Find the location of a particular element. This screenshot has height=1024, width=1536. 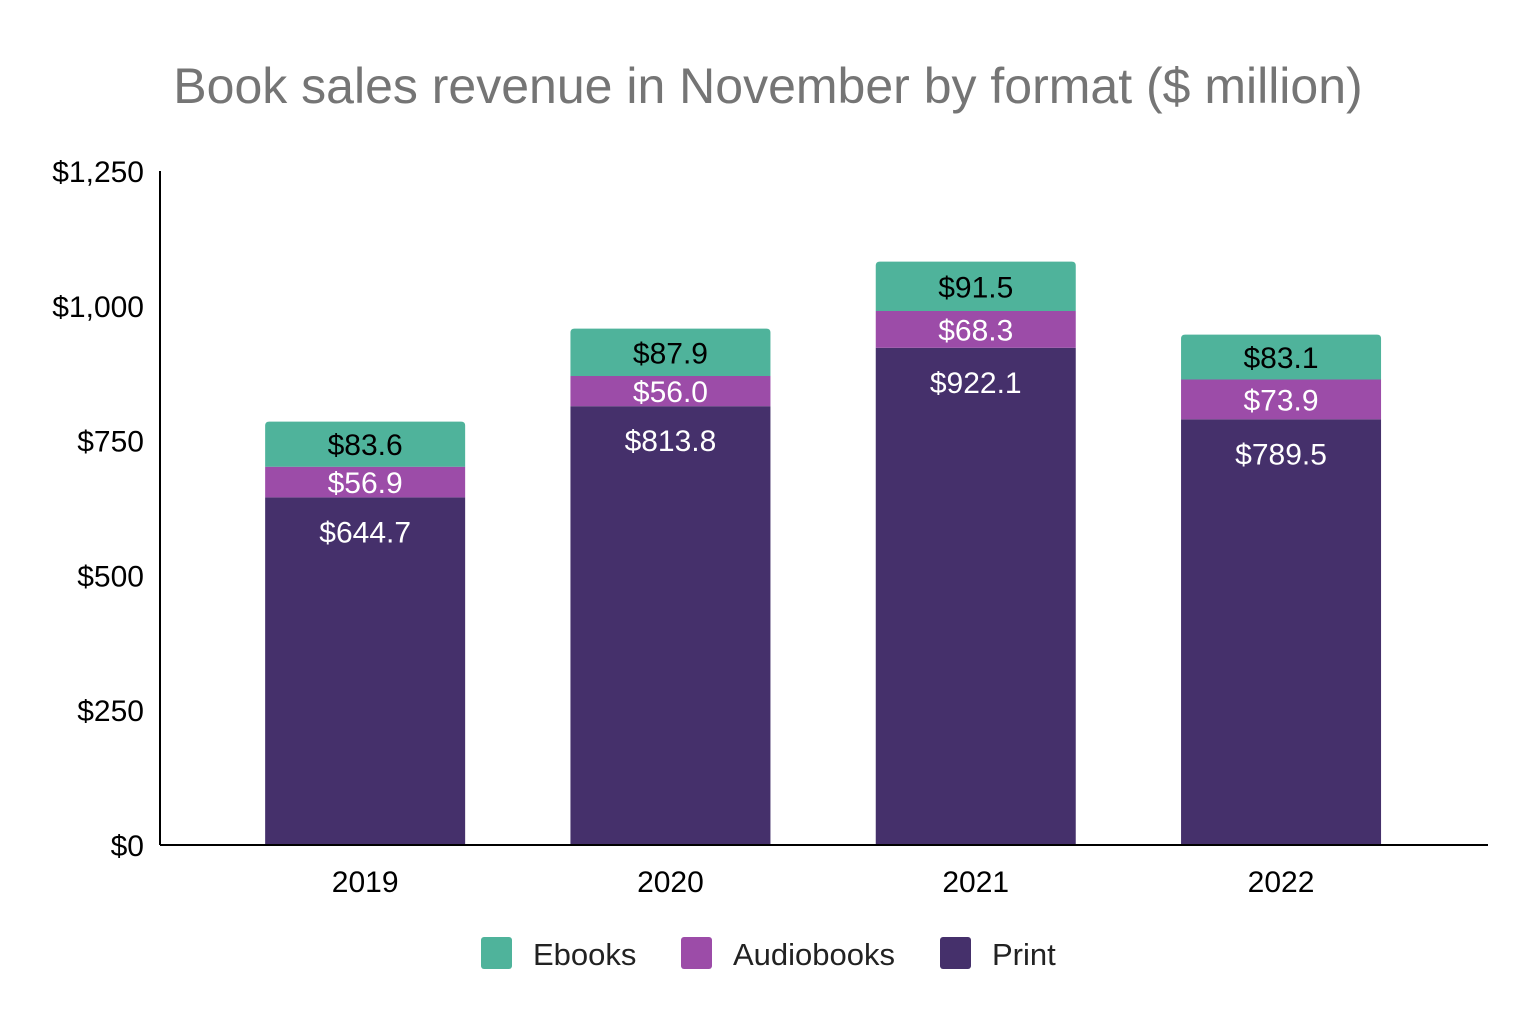

data-label: $68.3 is located at coordinates (975, 330).